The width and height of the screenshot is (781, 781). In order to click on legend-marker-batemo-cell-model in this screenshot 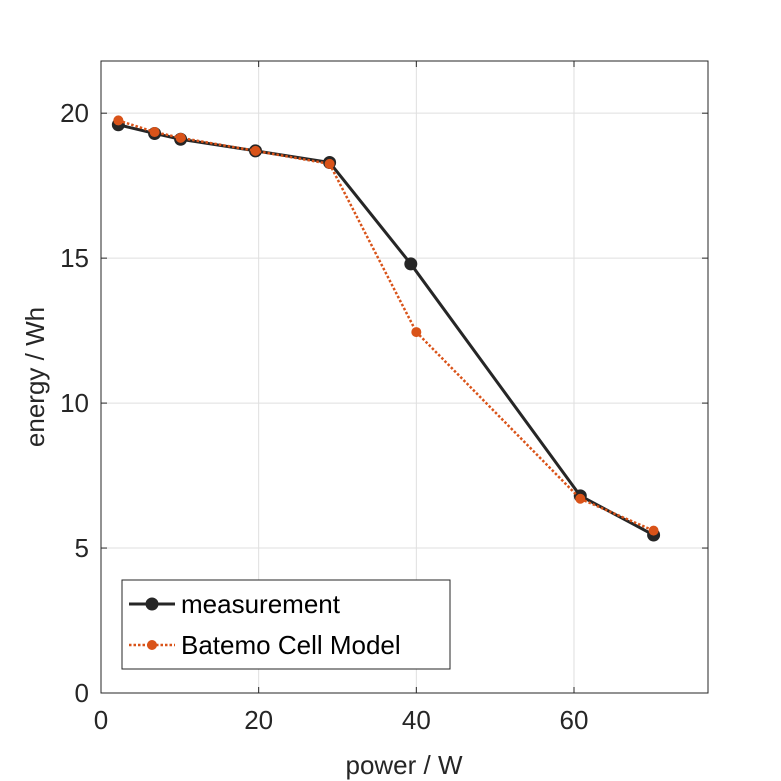, I will do `click(152, 645)`.